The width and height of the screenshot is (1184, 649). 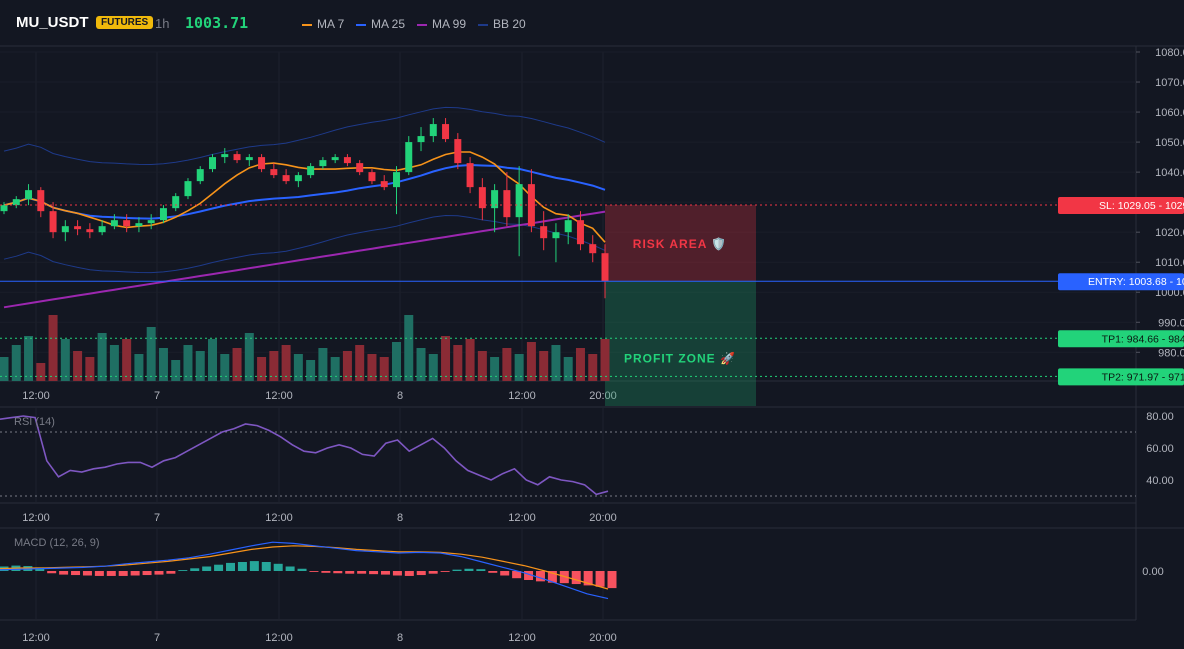 What do you see at coordinates (1160, 481) in the screenshot?
I see `rsi-tick-label: 40.00` at bounding box center [1160, 481].